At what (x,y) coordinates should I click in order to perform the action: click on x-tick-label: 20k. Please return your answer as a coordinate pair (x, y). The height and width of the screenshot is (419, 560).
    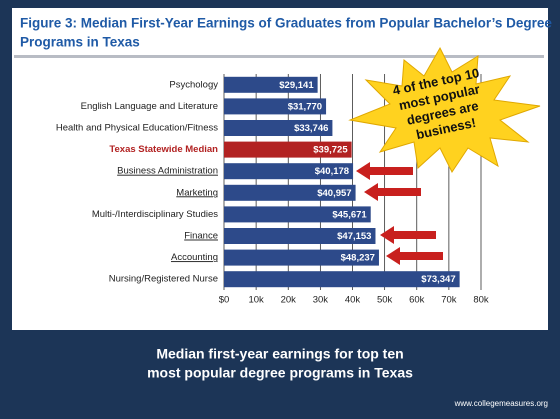
    Looking at the image, I should click on (289, 300).